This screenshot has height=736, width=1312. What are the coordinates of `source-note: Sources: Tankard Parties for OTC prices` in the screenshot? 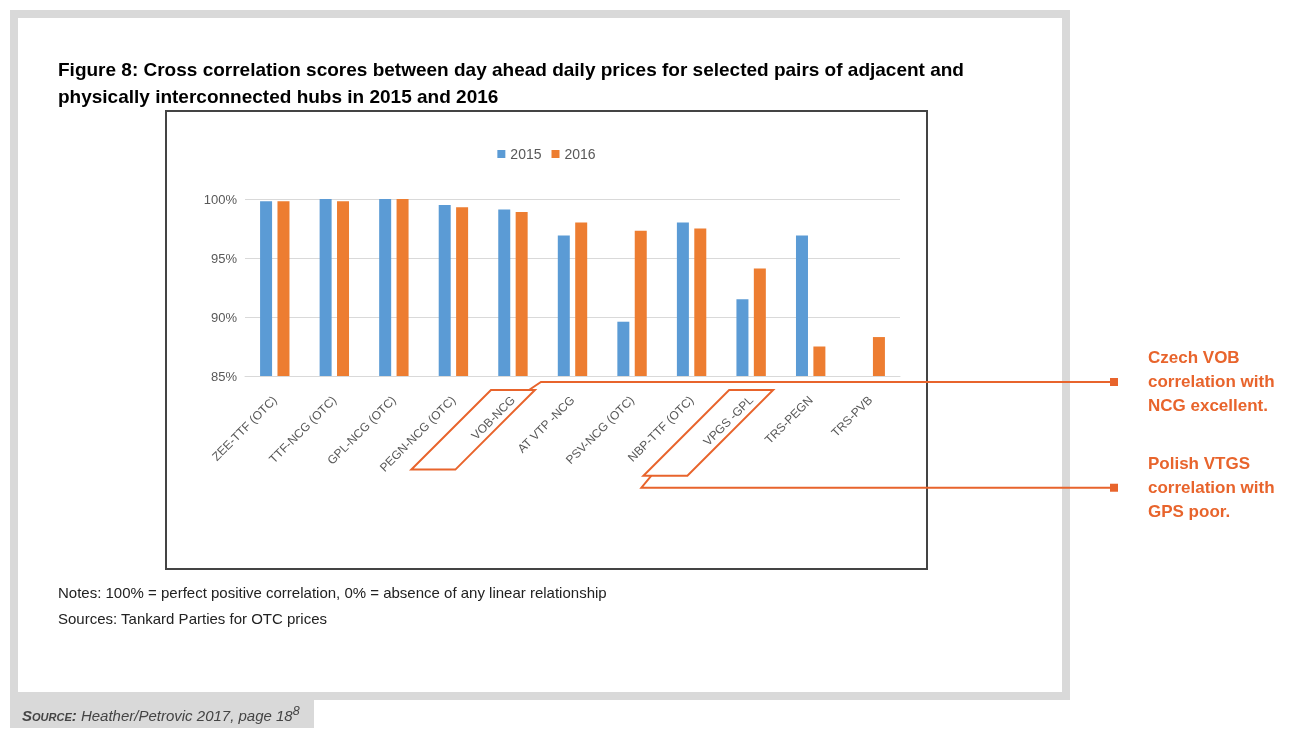 It's located at (193, 619).